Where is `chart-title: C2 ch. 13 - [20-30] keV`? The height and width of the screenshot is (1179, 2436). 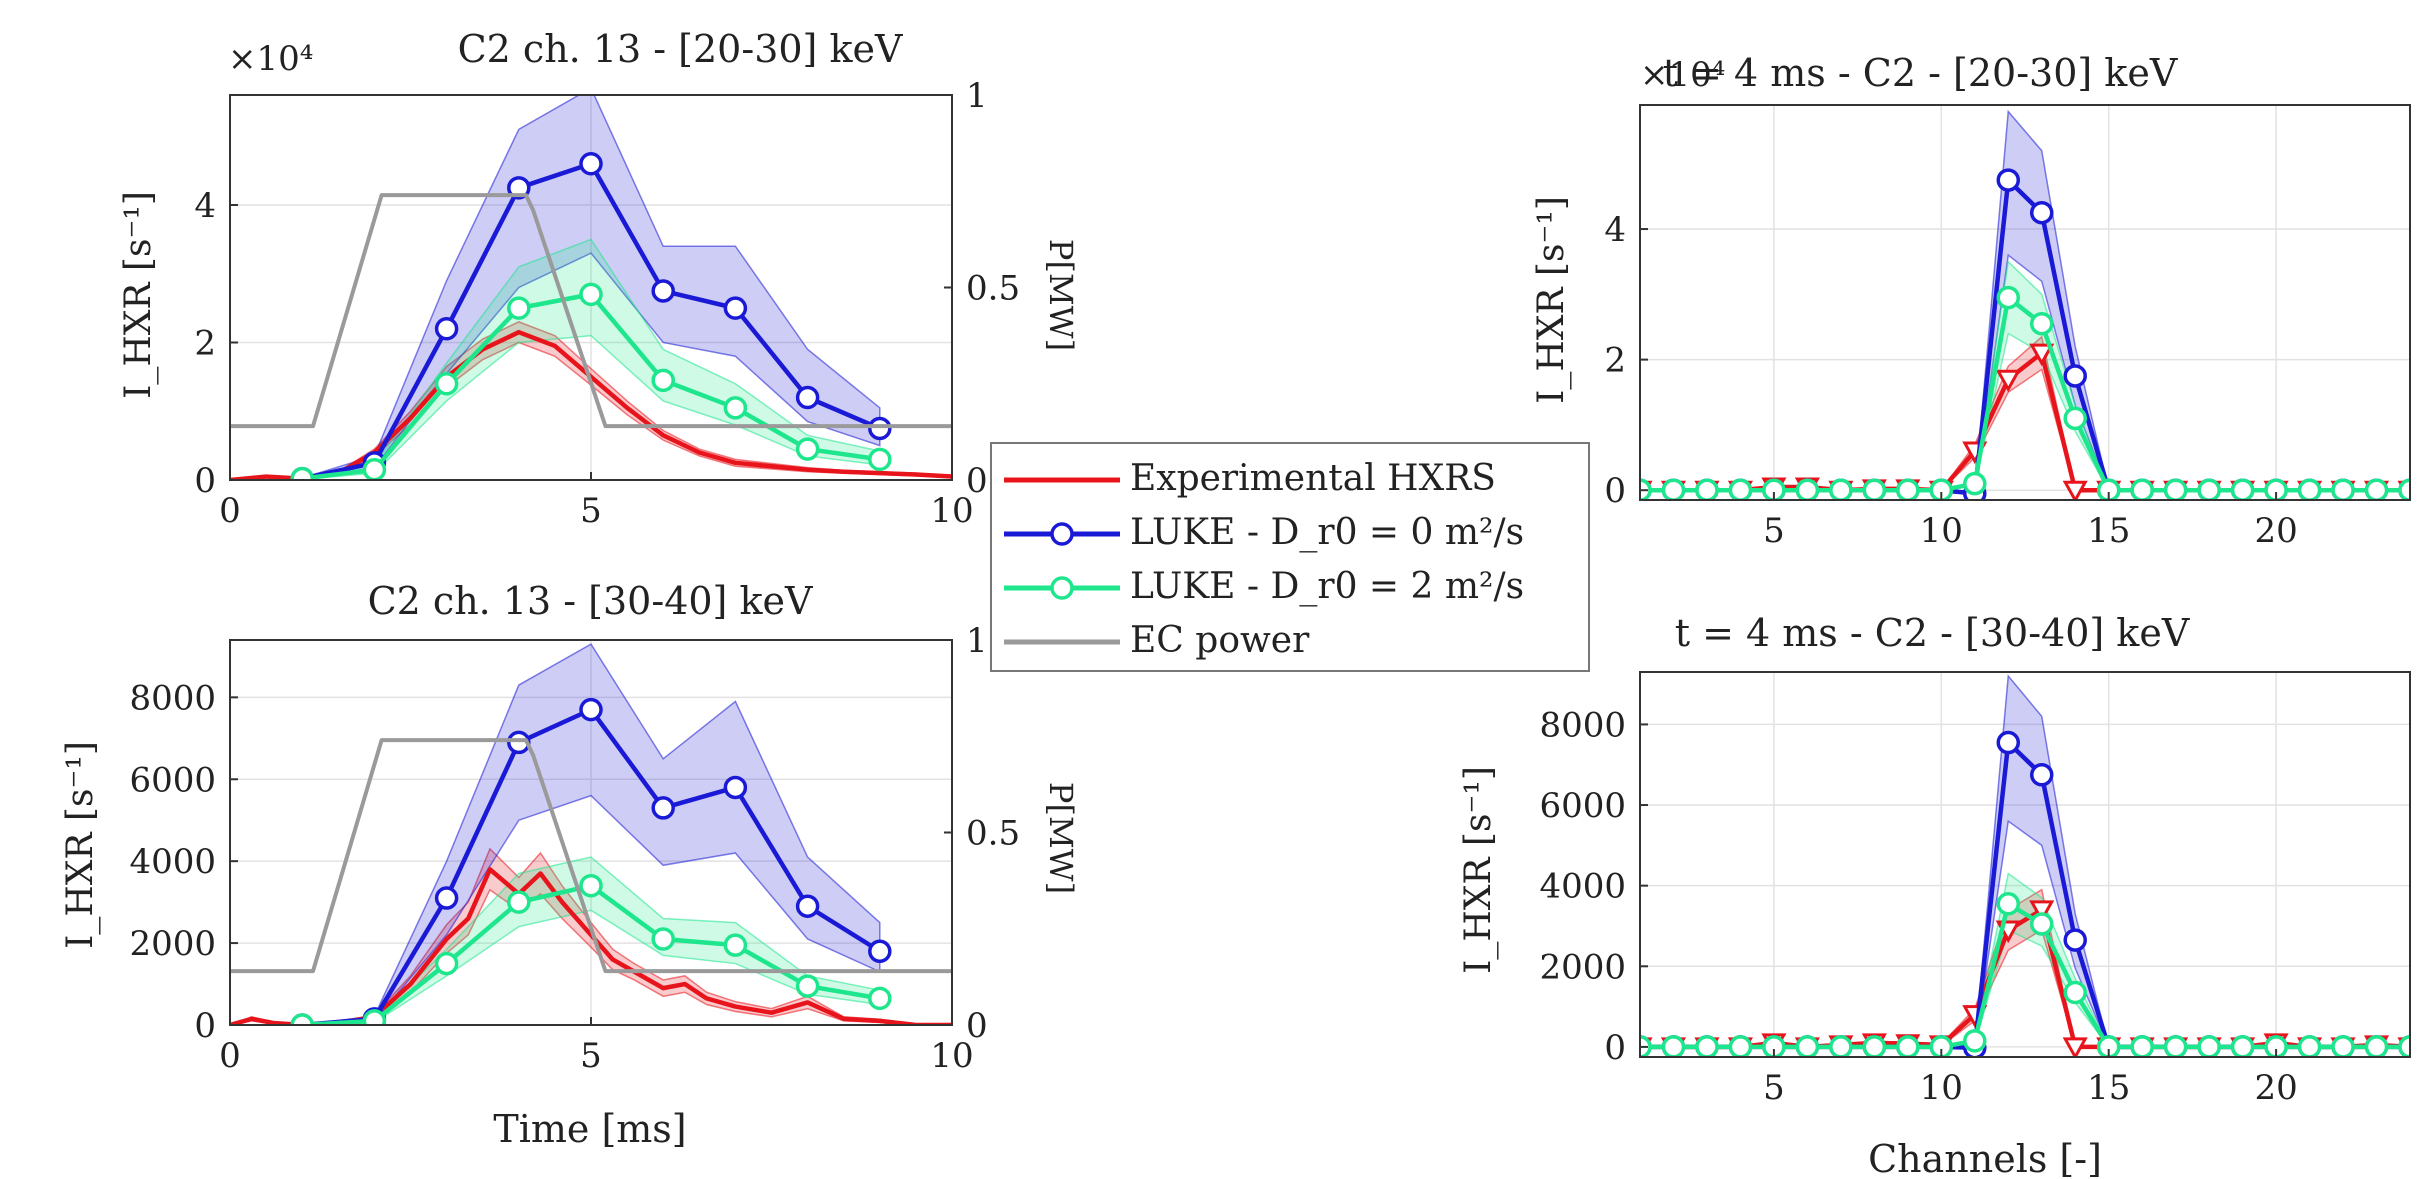
chart-title: C2 ch. 13 - [20-30] keV is located at coordinates (680, 49).